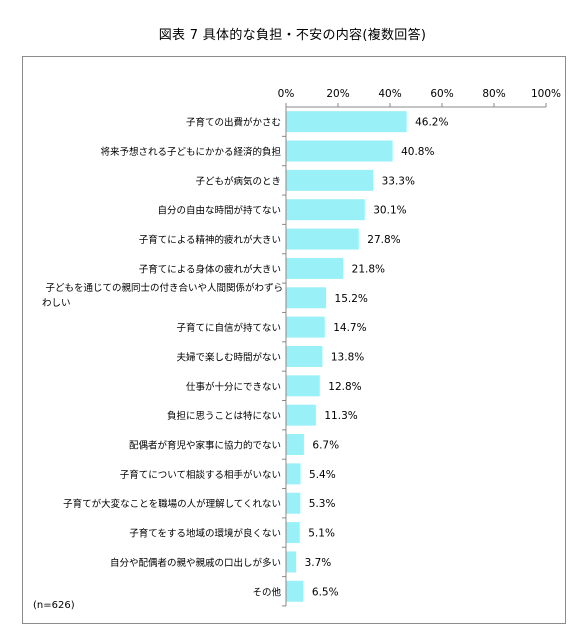 This screenshot has width=585, height=640. Describe the element at coordinates (190, 152) in the screenshot. I see `category-label: 将来予想される子どもにかかる経済的負担` at that location.